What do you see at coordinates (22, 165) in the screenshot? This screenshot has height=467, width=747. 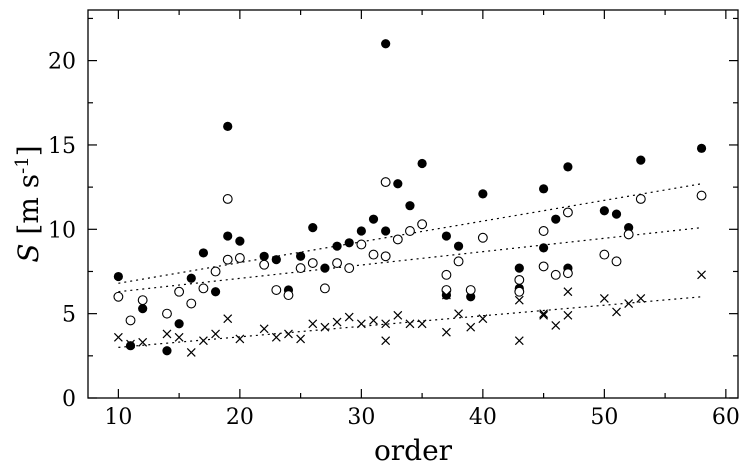 I see `y-axis-label-exponent: -1` at bounding box center [22, 165].